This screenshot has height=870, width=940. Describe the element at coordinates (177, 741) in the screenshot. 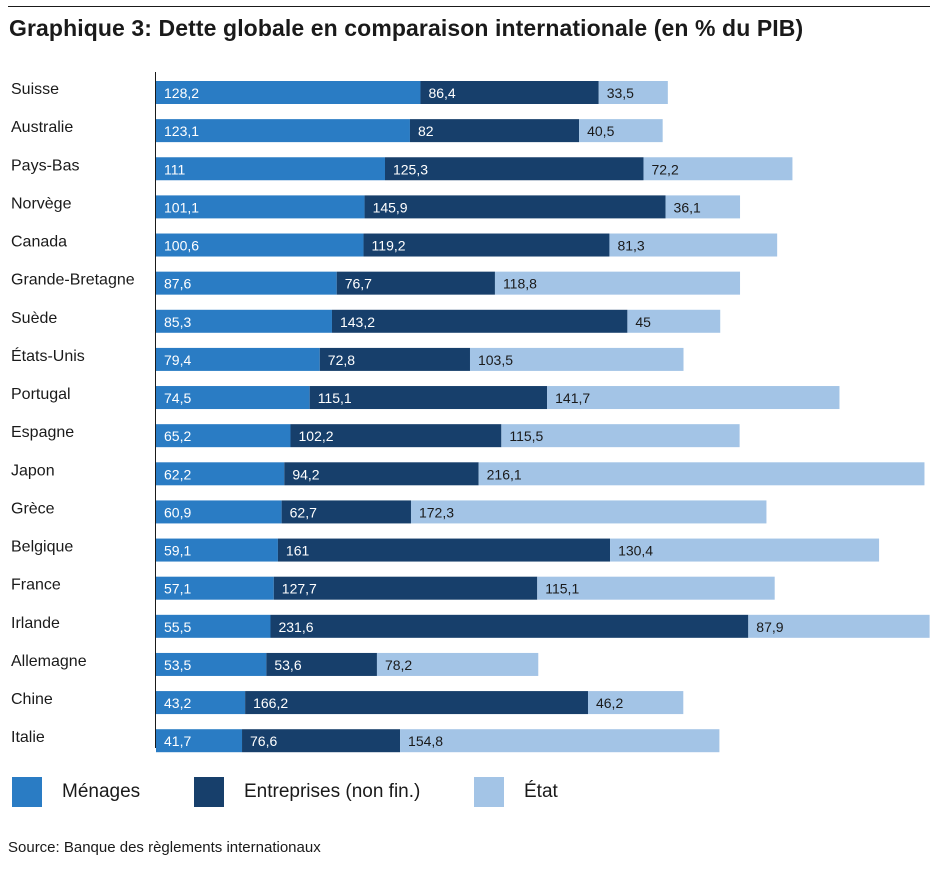

I see `data-label: 41,7` at that location.